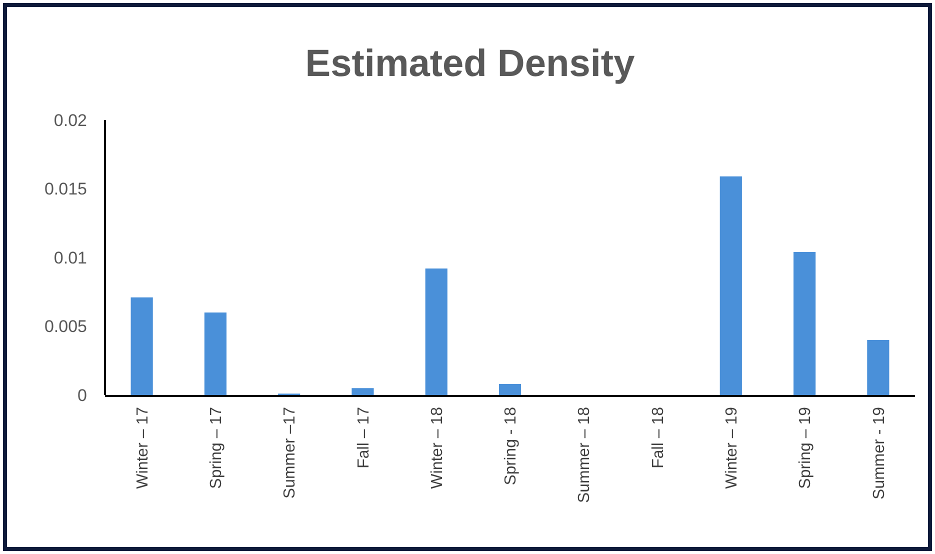 This screenshot has width=935, height=554. I want to click on x-tick-label: Winter – 17, so click(143, 447).